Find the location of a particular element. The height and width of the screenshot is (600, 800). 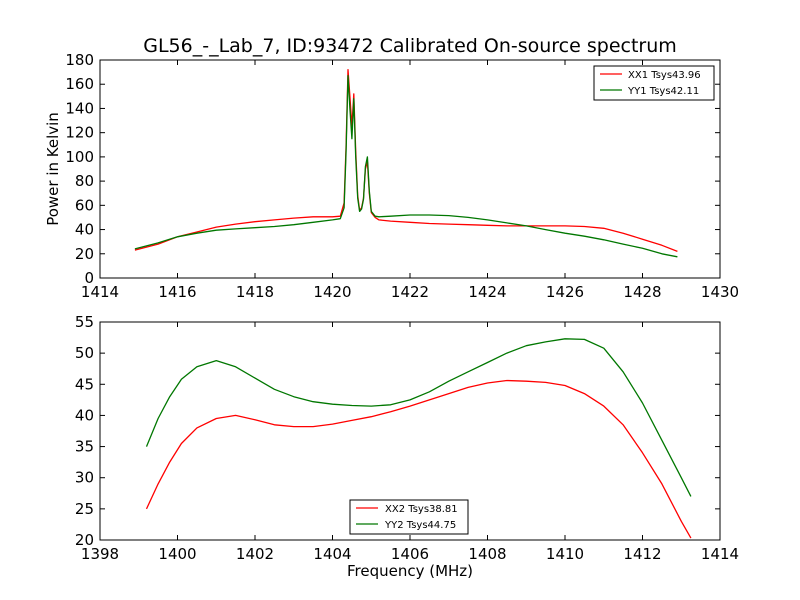

x-axis-label-bottom: Frequency (MHz) is located at coordinates (410, 571).